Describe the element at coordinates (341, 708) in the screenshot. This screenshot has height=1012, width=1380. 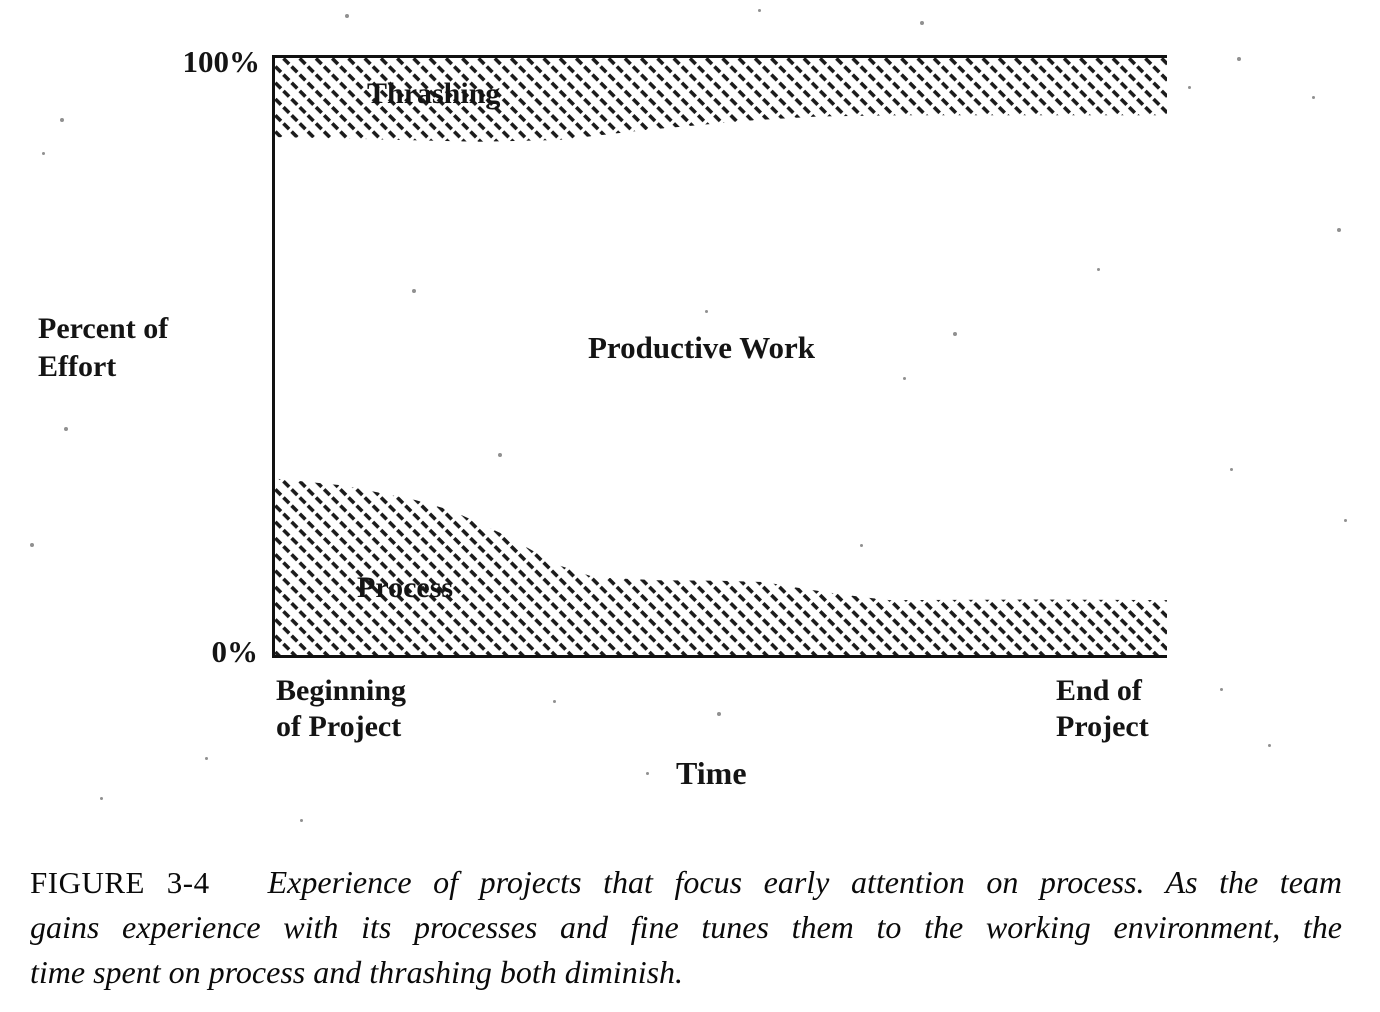
I see `x-tick-beginning: Beginning of Project` at that location.